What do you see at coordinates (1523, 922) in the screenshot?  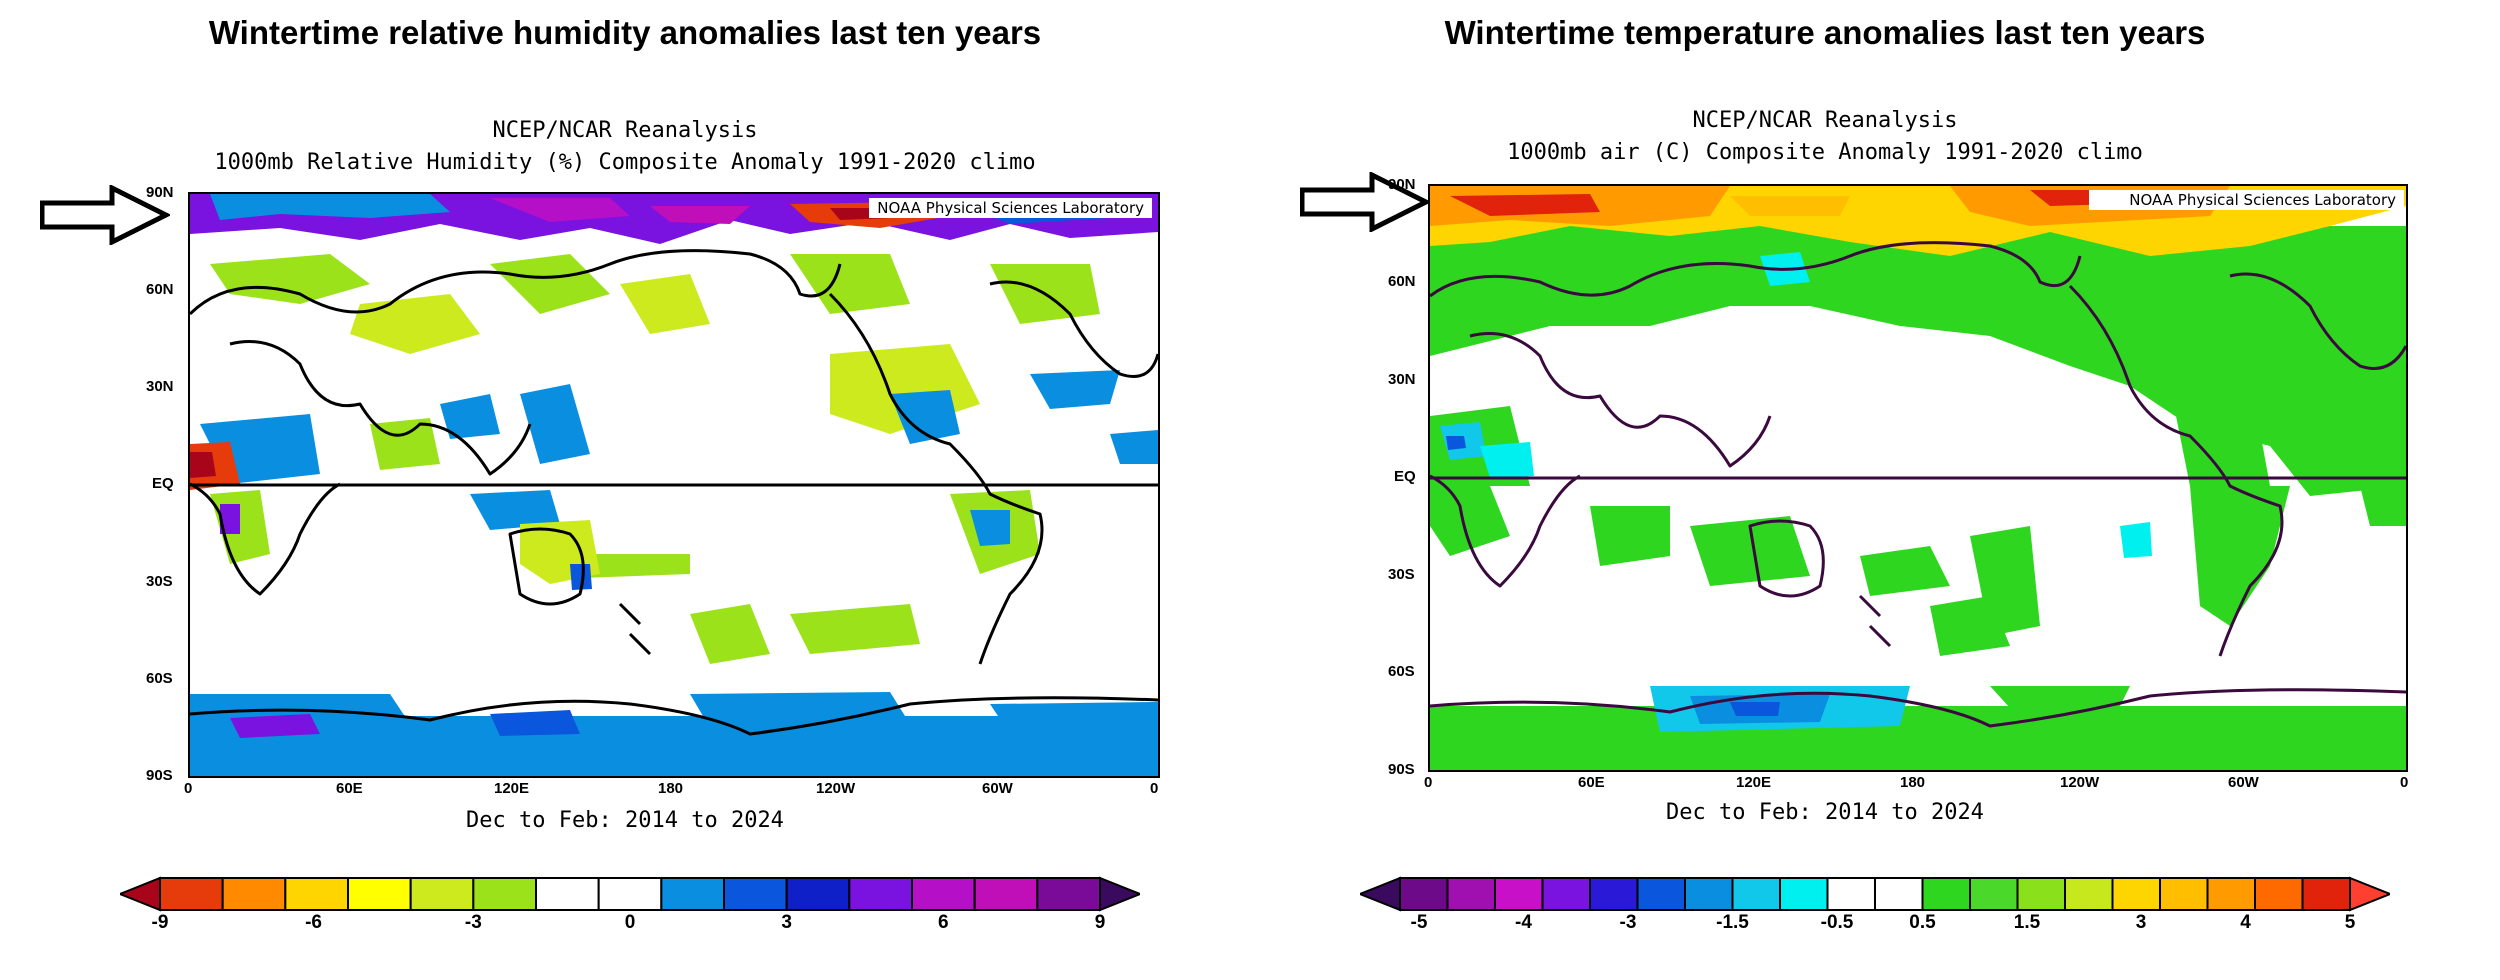 I see `colorbar-tick-label: -4` at bounding box center [1523, 922].